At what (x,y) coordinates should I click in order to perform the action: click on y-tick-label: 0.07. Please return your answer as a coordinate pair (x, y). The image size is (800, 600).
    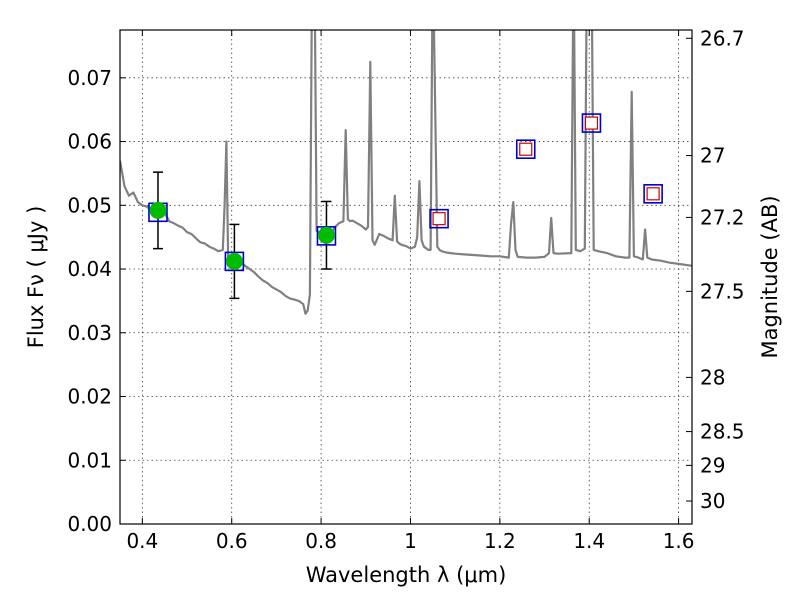
    Looking at the image, I should click on (89, 78).